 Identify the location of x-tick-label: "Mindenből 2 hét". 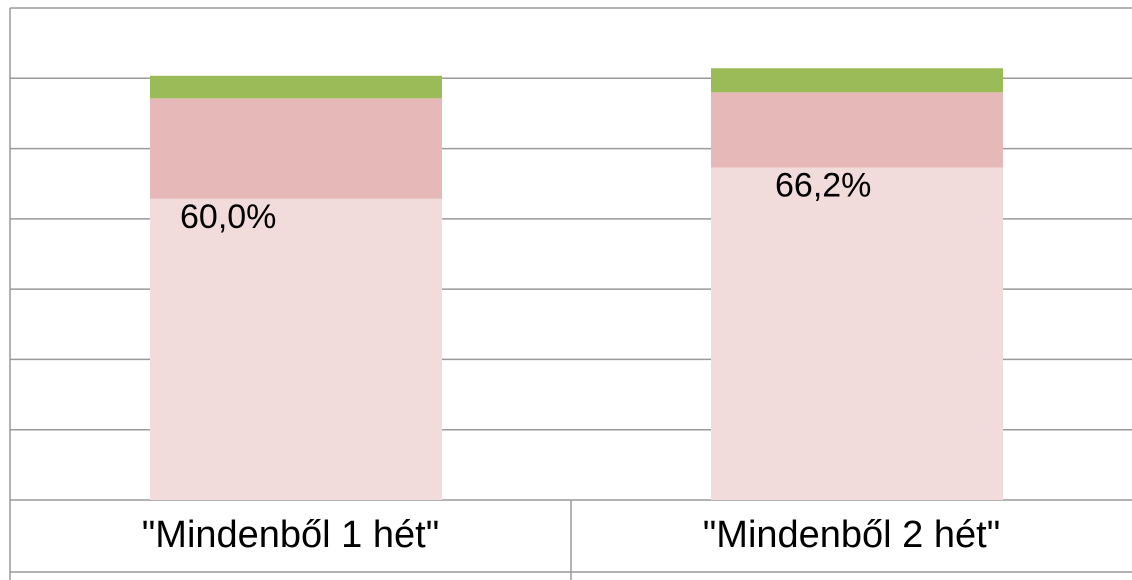
(851, 535).